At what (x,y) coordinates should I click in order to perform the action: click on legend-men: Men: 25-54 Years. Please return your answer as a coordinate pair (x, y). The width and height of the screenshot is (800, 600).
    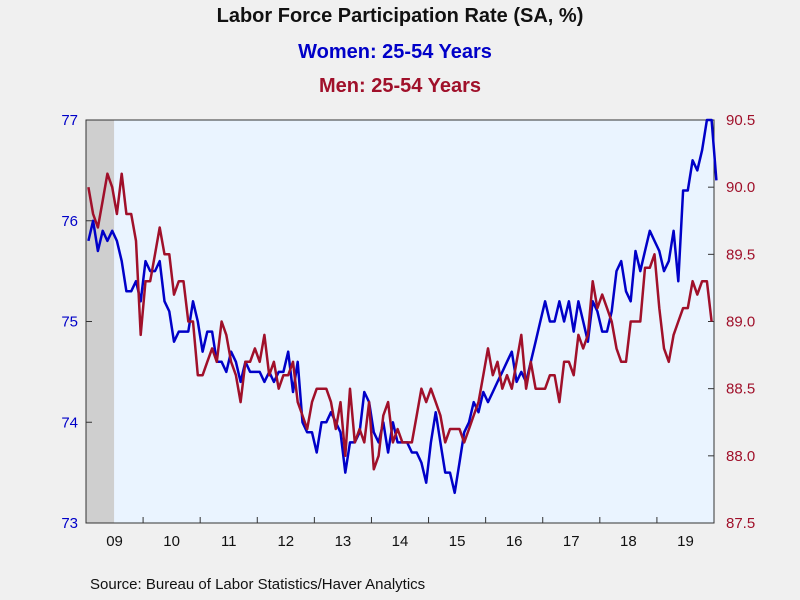
    Looking at the image, I should click on (400, 86).